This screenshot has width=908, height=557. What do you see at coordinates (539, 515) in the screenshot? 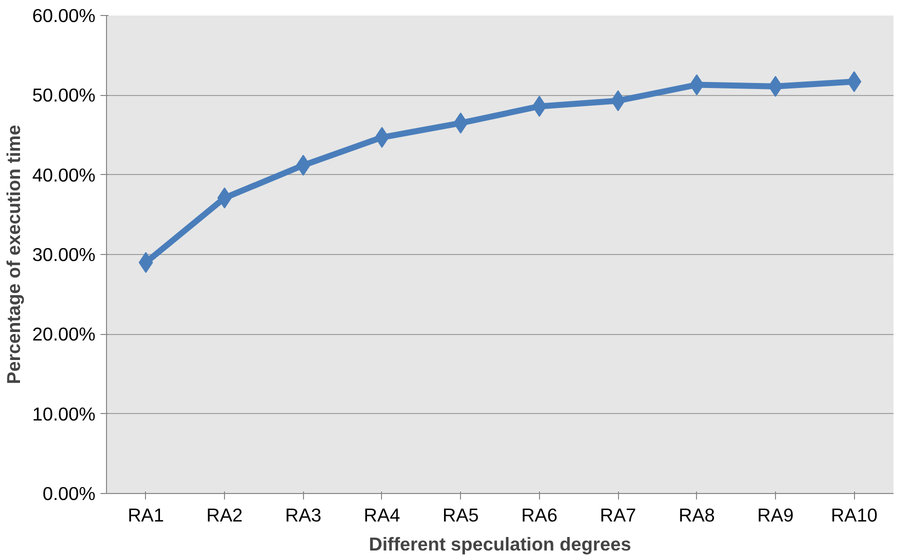
I see `x-tick-label: RA6` at bounding box center [539, 515].